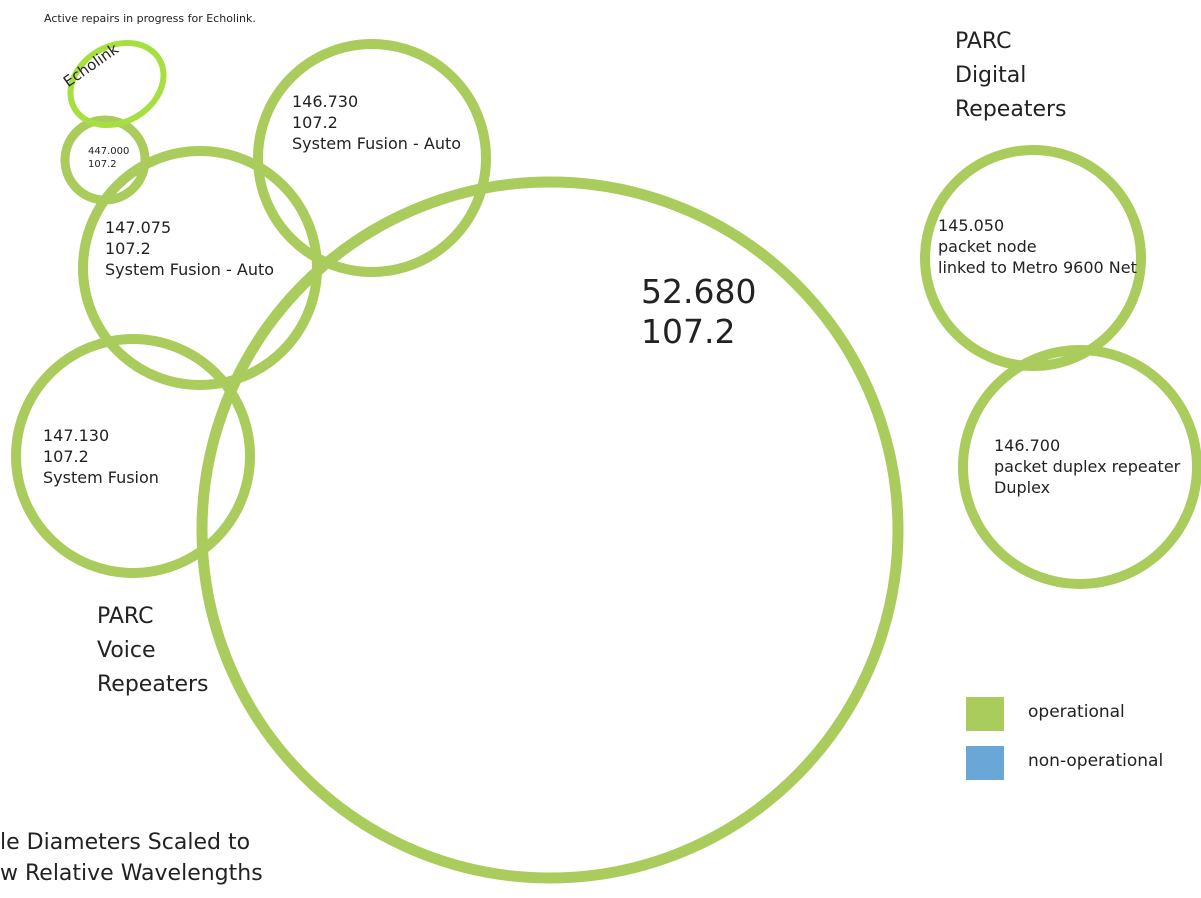 The width and height of the screenshot is (1201, 898). Describe the element at coordinates (109, 158) in the screenshot. I see `repeater-447000-label: 447.000 107.2` at that location.